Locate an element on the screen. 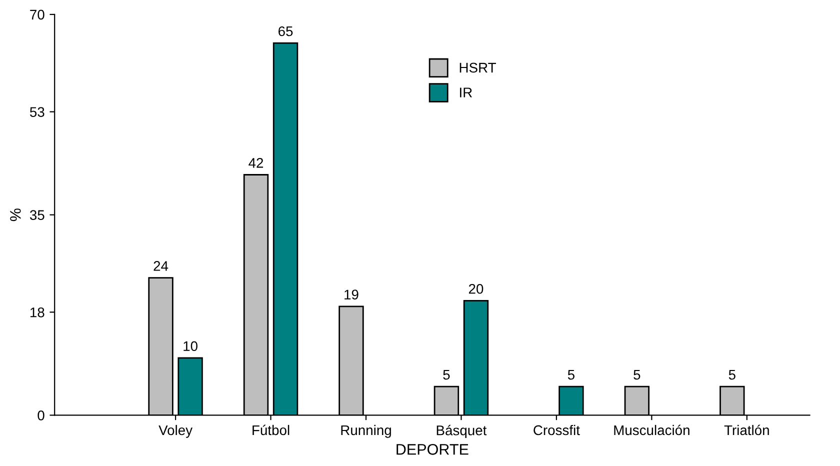 Image resolution: width=840 pixels, height=466 pixels. y-tick-label: 35 is located at coordinates (37, 215).